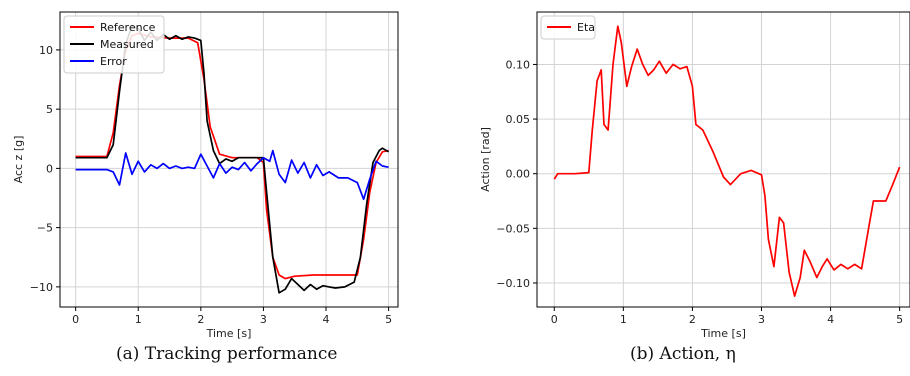  I want to click on y-tick-label: 0, so click(49, 168).